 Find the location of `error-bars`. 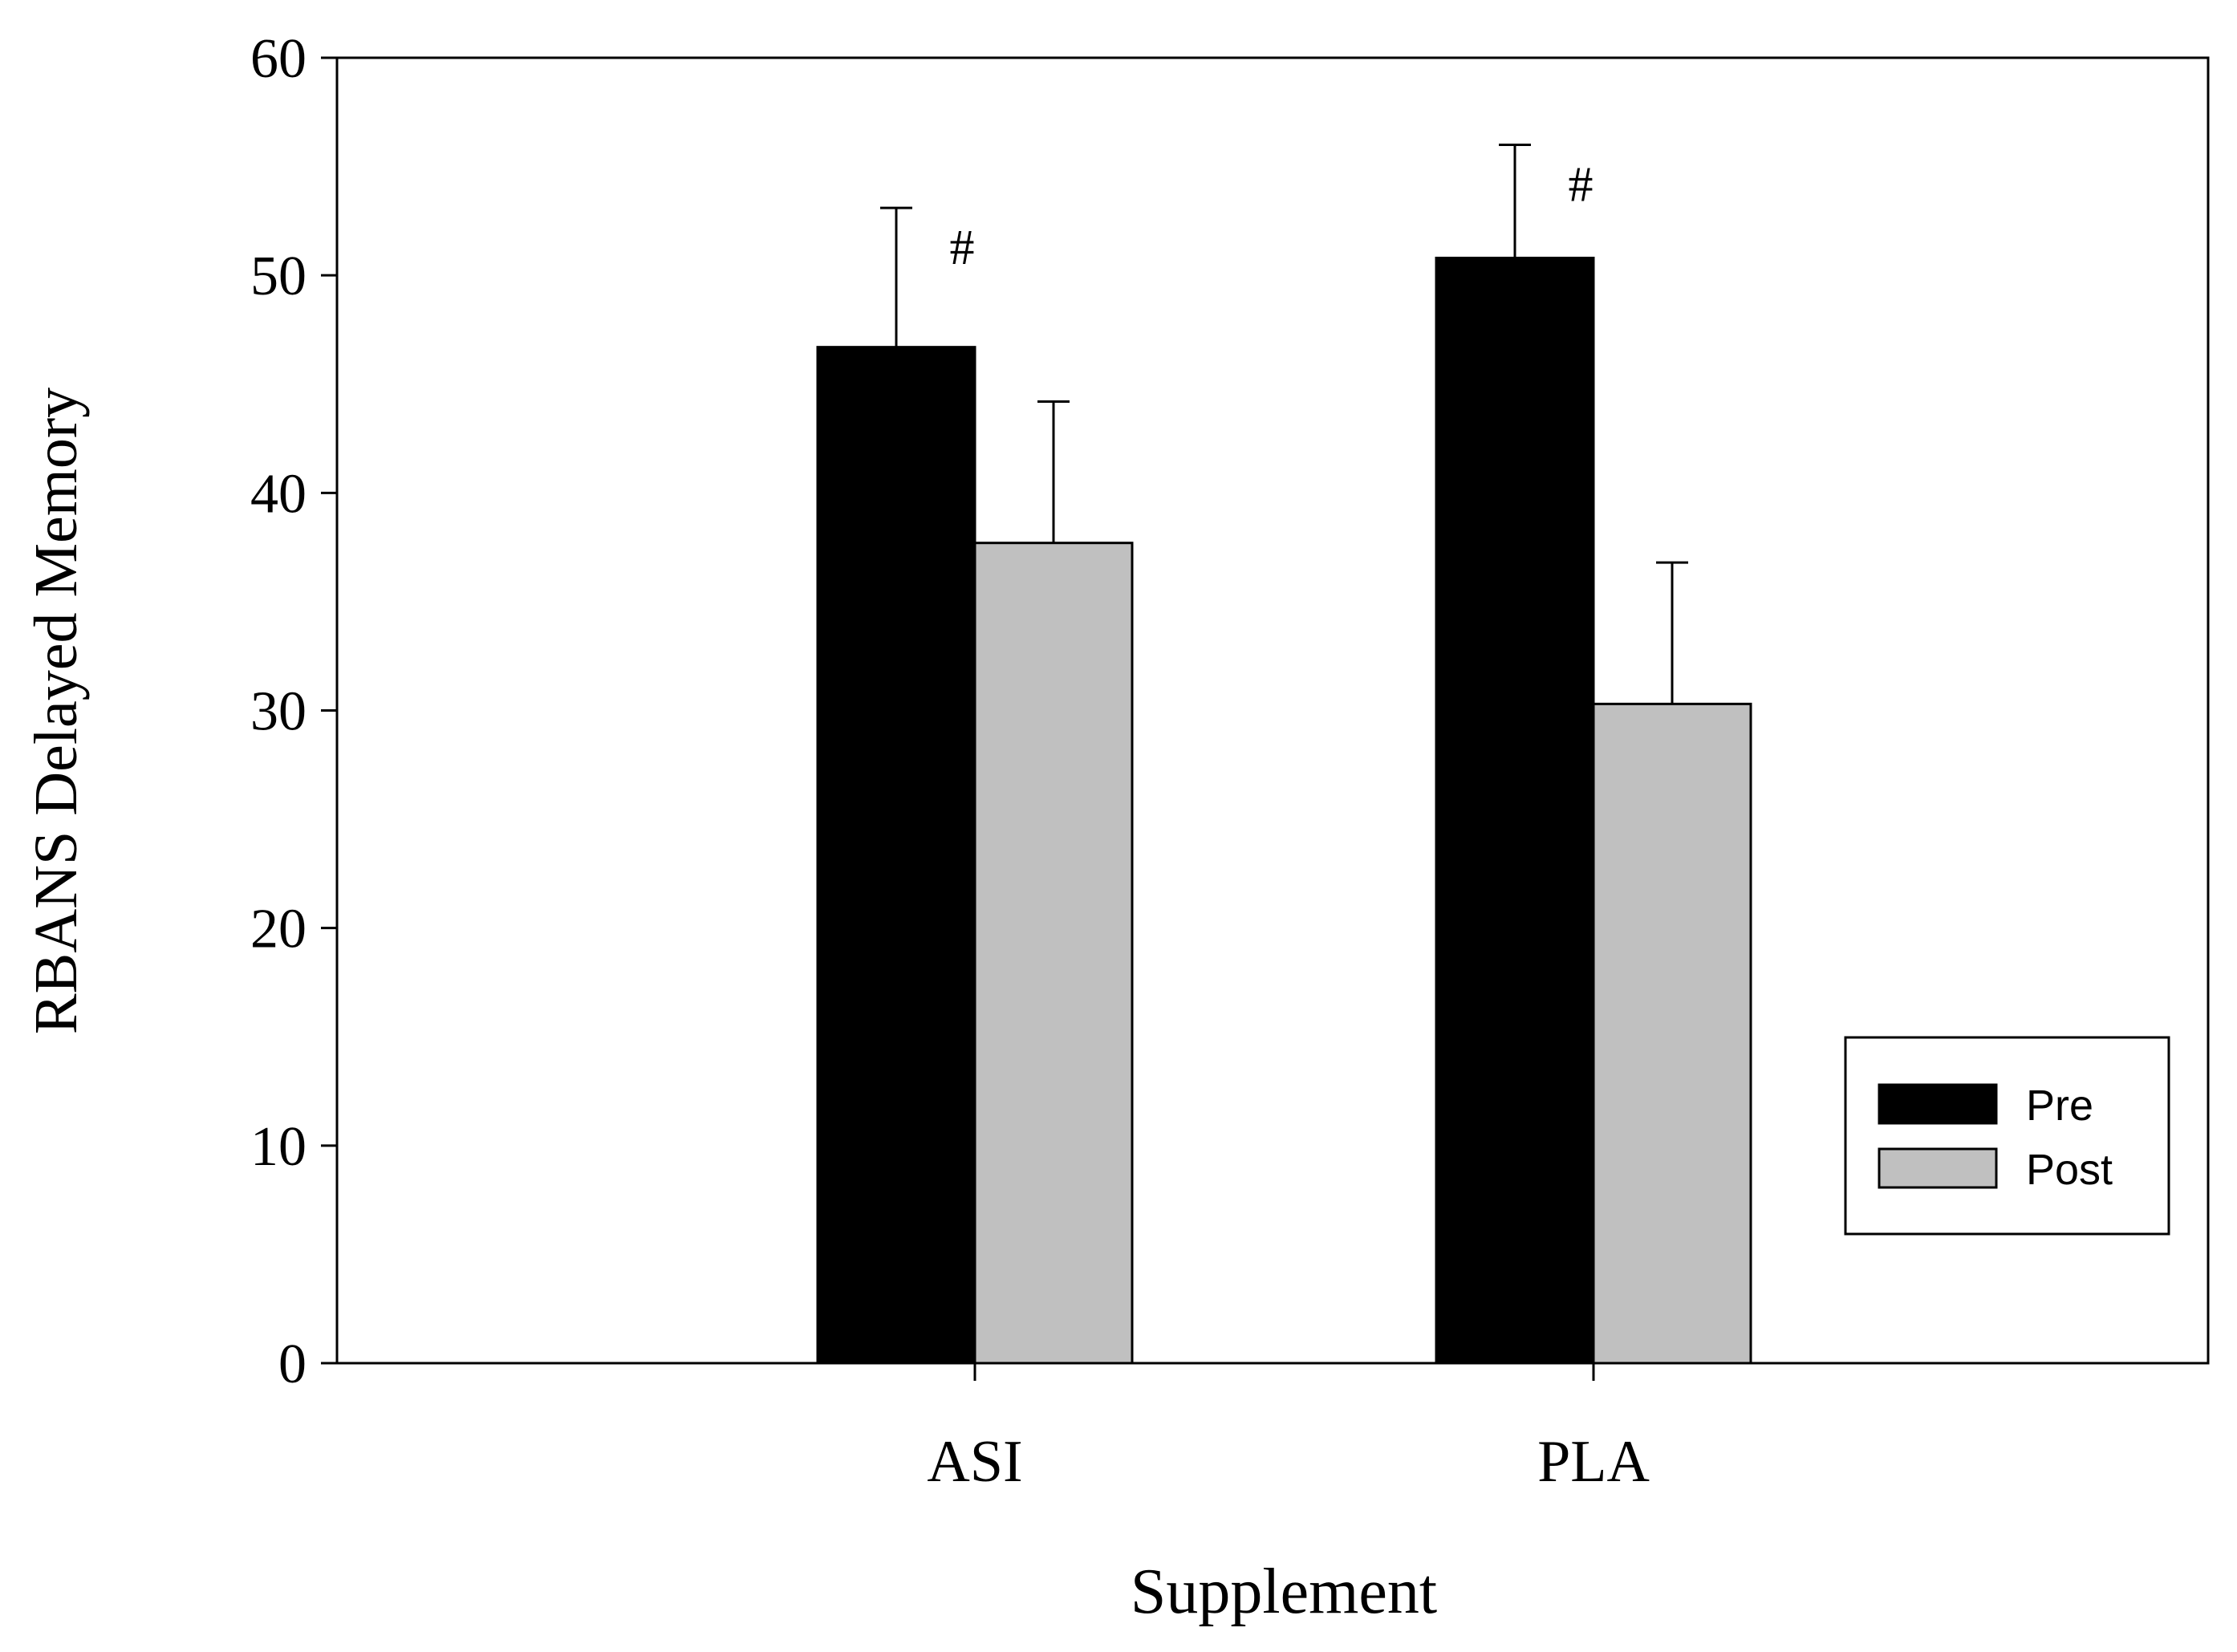

error-bars is located at coordinates (1284, 423).